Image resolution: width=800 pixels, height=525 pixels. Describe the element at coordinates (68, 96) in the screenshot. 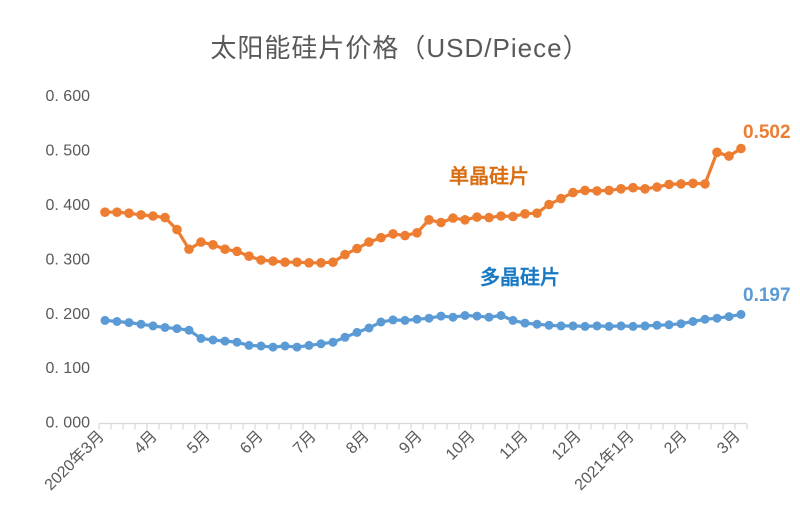

I see `y-tick-label: 0. 600` at that location.